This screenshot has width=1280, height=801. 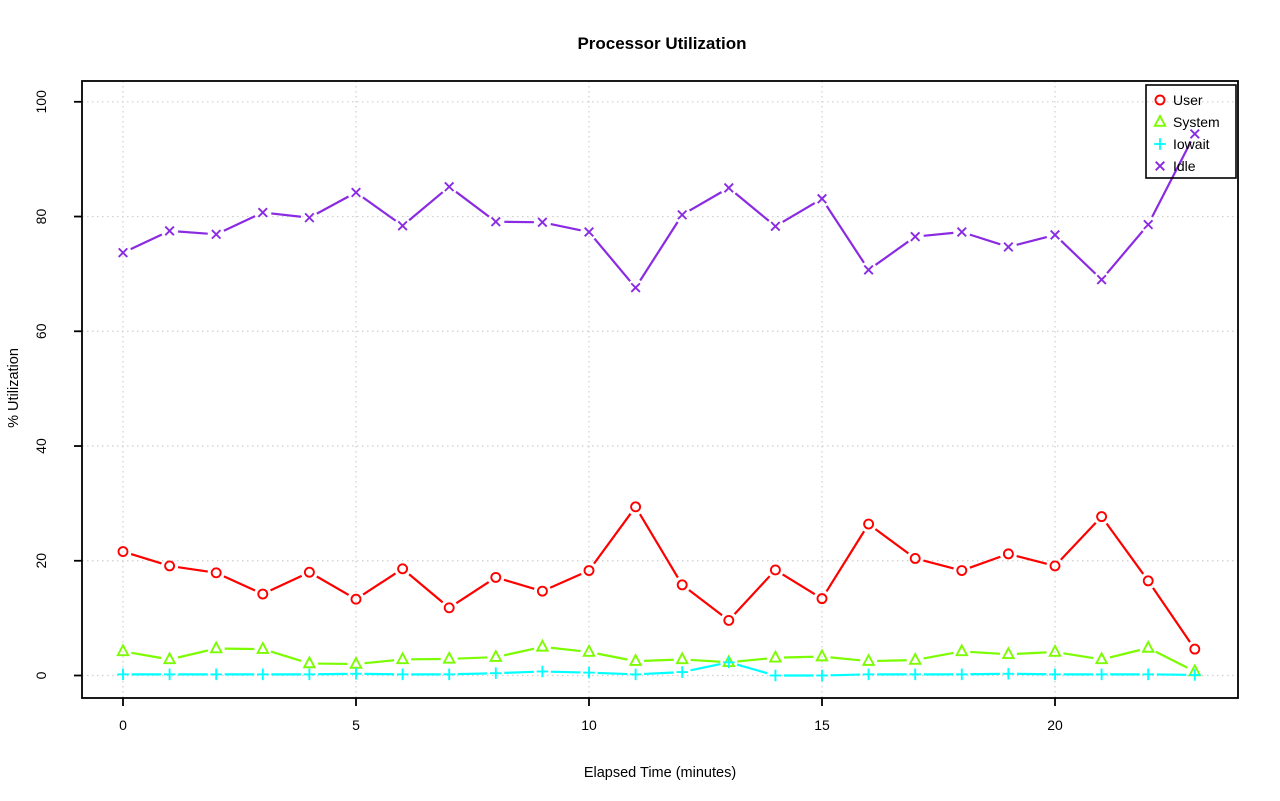 I want to click on series-iowait, so click(x=659, y=669).